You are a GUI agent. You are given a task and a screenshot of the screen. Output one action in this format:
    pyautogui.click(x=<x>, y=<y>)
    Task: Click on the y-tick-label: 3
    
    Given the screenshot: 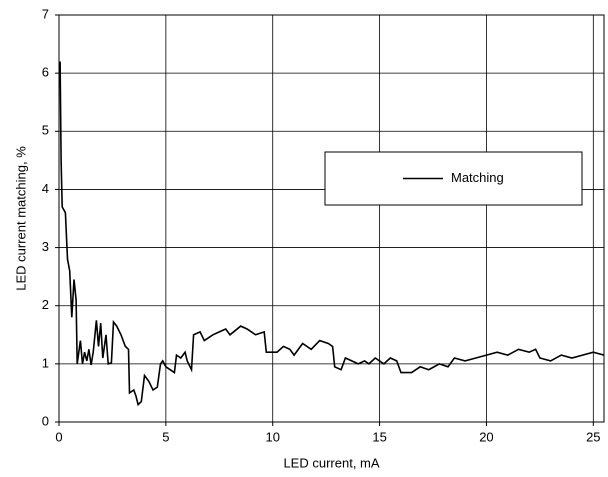 What is the action you would take?
    pyautogui.click(x=45, y=246)
    